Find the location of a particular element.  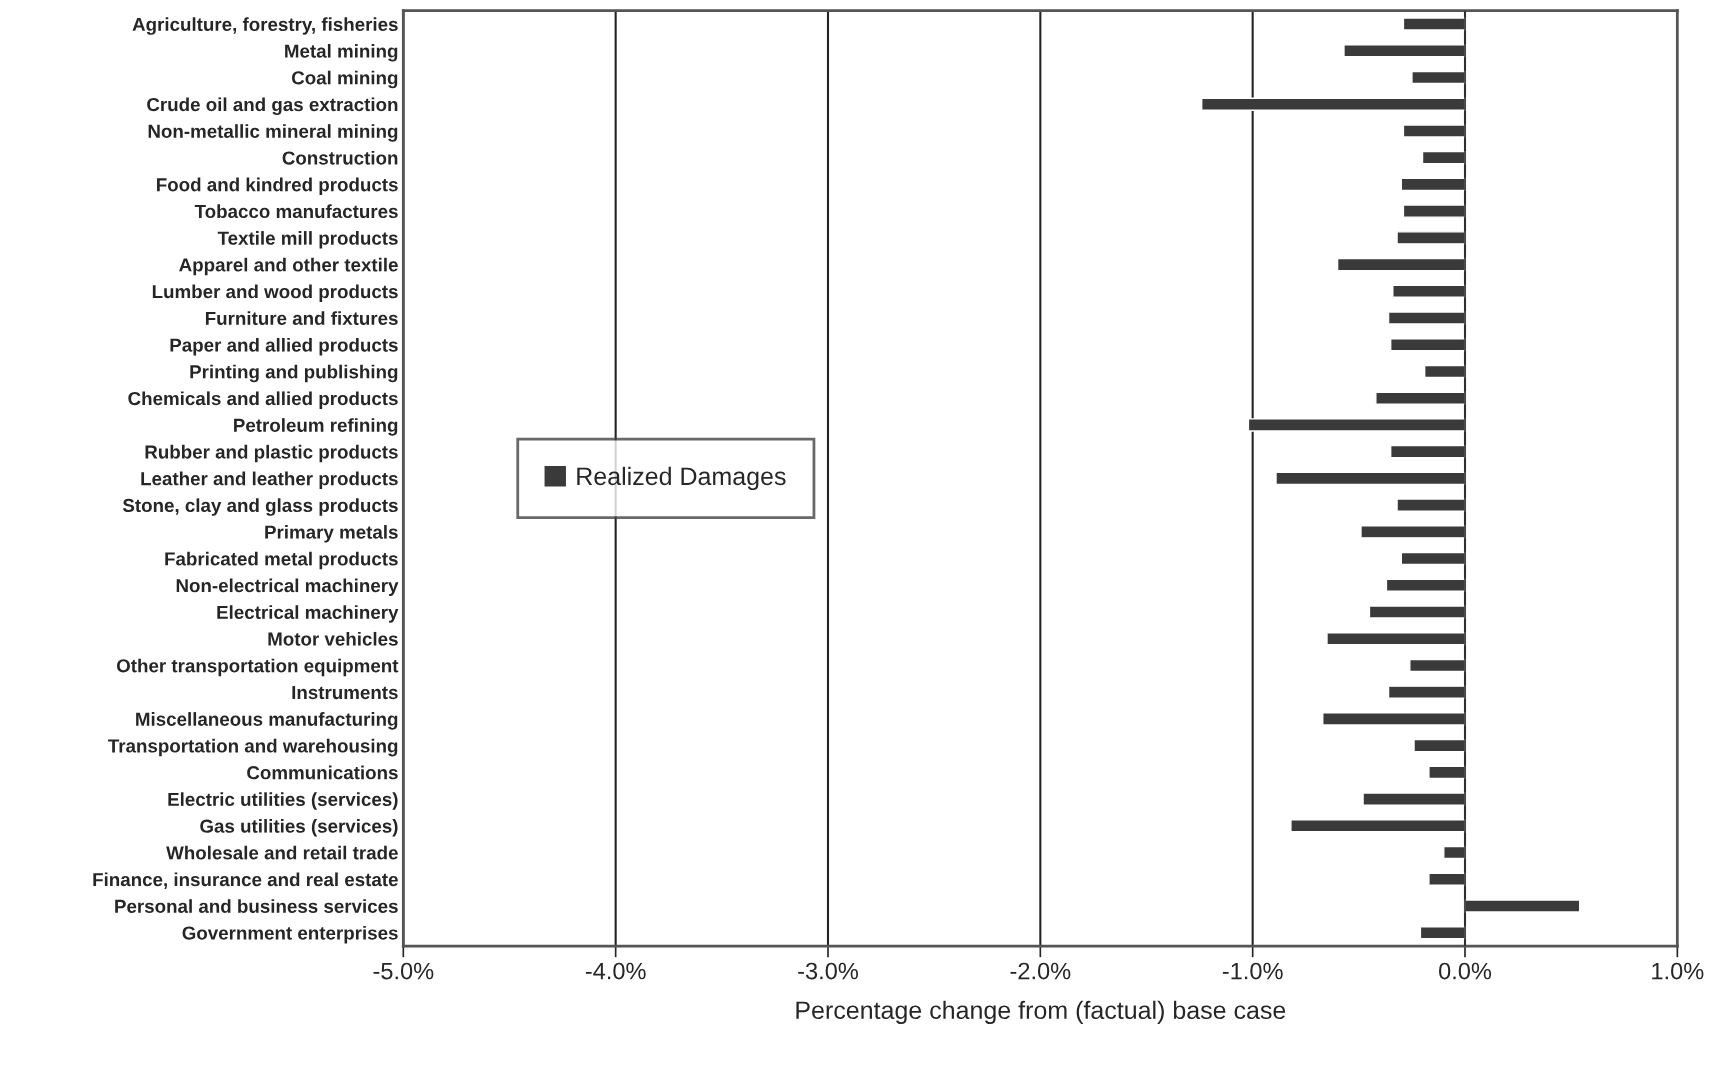

y-tick-label: Finance, insurance and real estate is located at coordinates (245, 880).